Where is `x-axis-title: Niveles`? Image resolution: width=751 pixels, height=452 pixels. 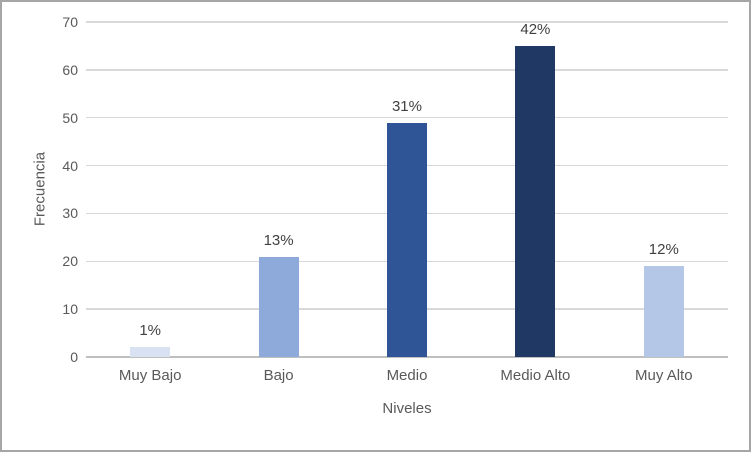
x-axis-title: Niveles is located at coordinates (407, 408).